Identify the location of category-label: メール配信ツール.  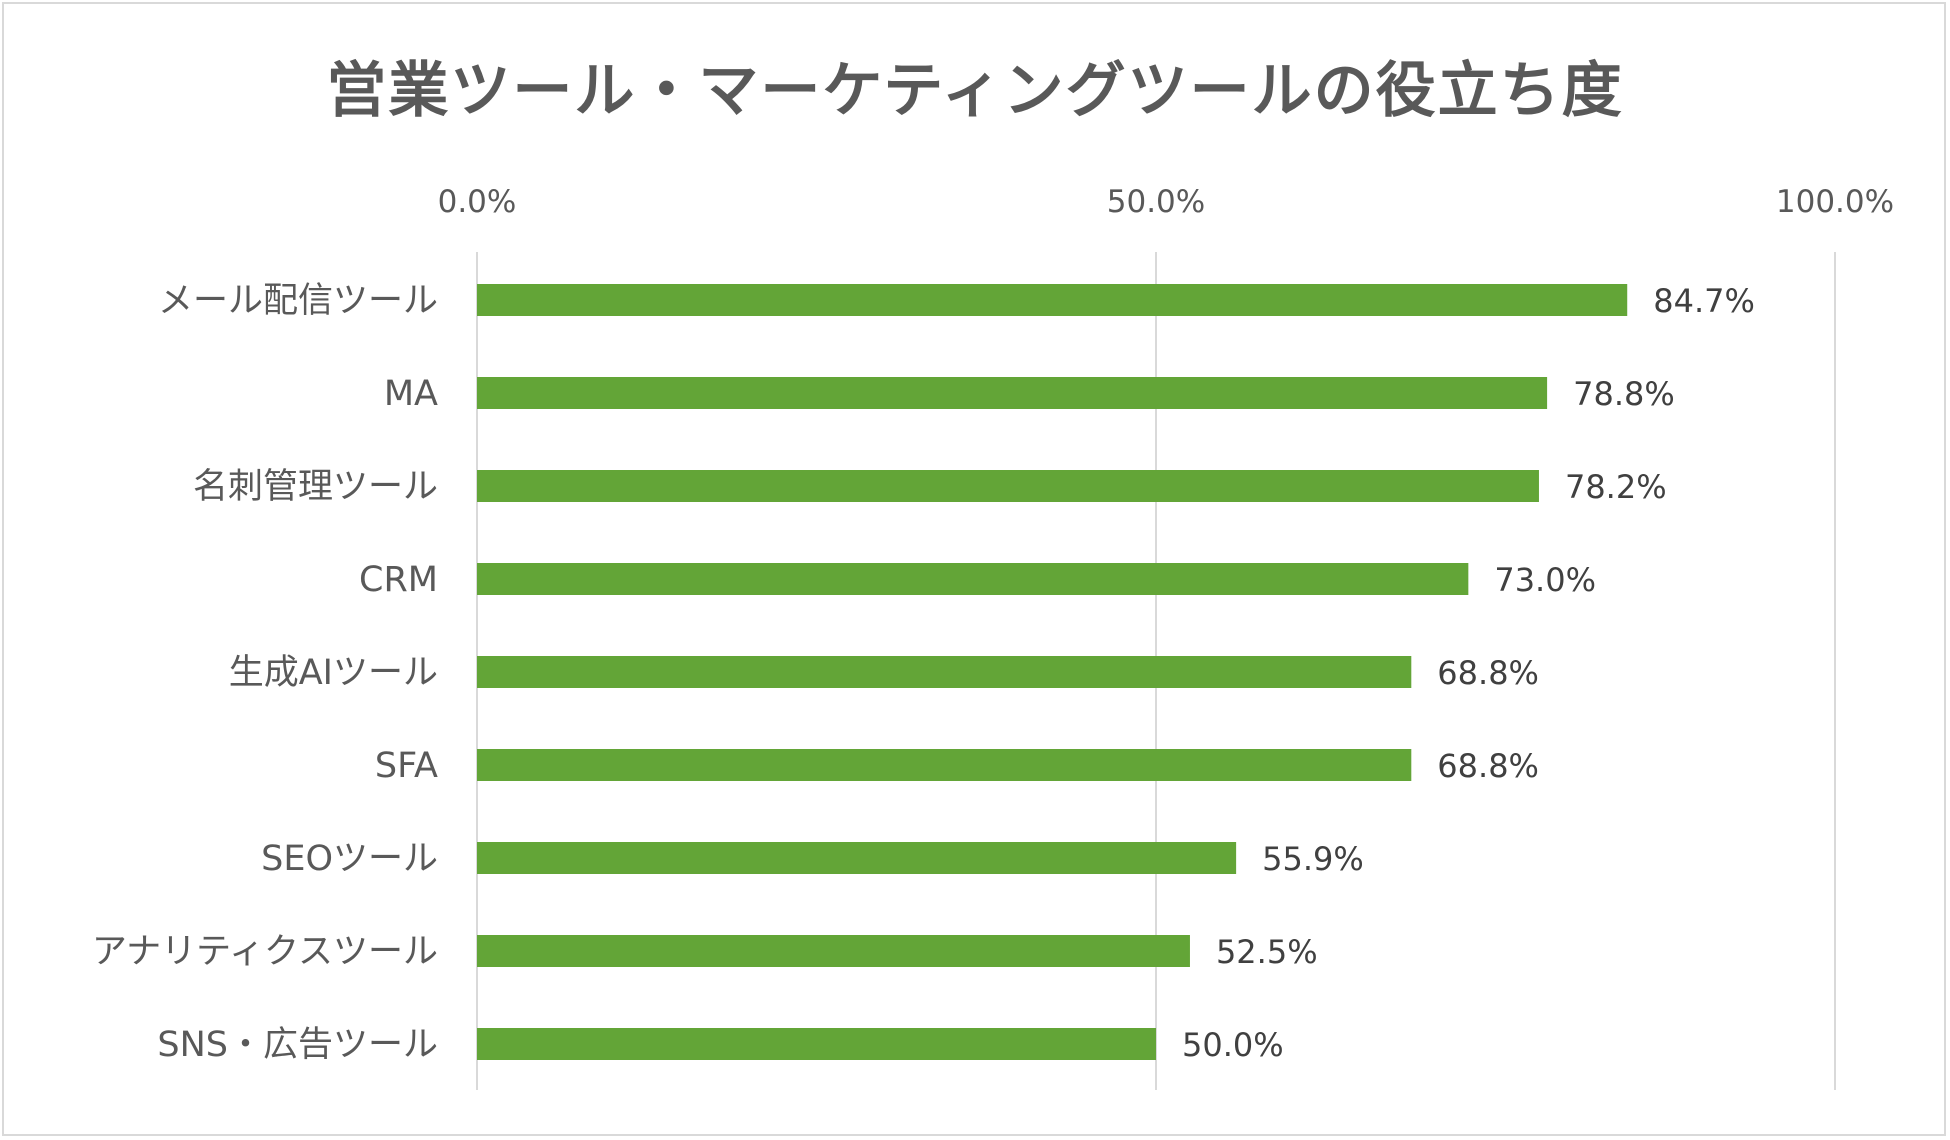
(298, 301).